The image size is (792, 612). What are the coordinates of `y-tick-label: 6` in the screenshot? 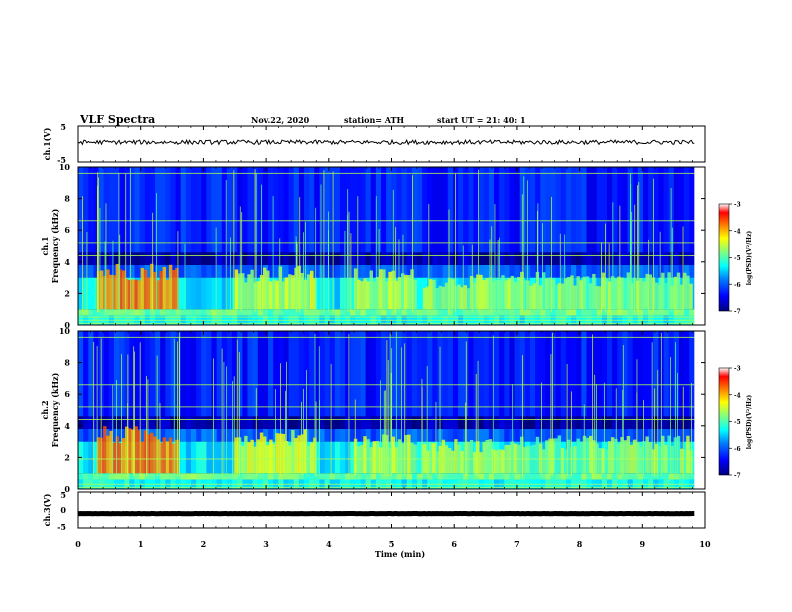 It's located at (67, 394).